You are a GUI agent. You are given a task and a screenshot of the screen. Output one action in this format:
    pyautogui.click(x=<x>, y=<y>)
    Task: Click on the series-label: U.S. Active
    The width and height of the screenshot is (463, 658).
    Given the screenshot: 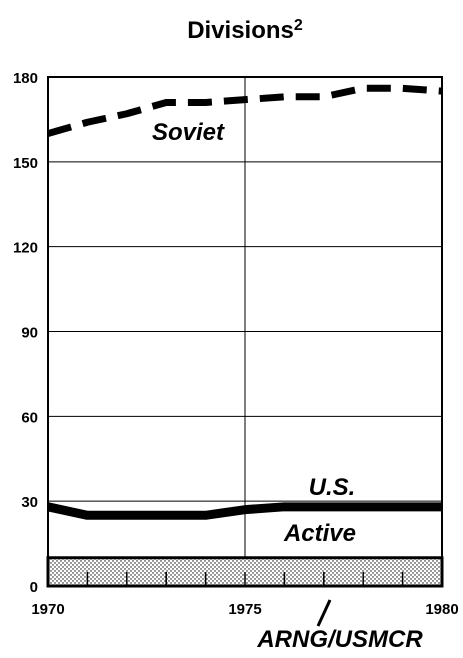 What is the action you would take?
    pyautogui.click(x=319, y=510)
    